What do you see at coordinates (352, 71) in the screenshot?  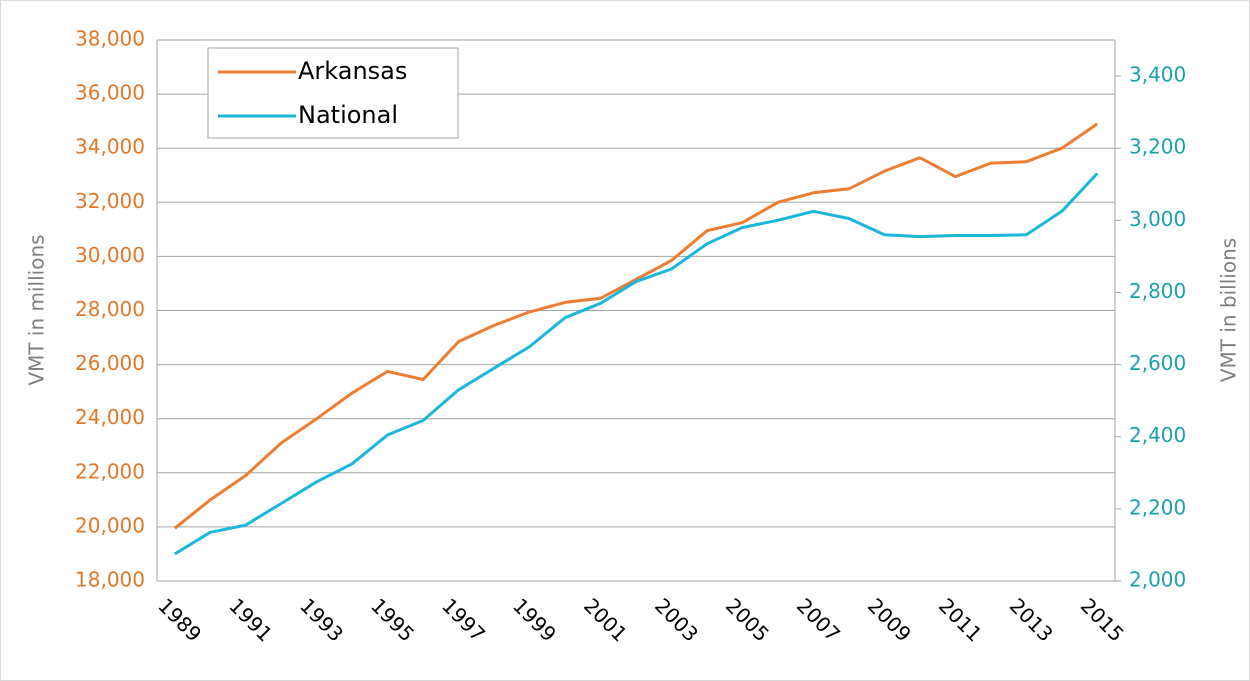 I see `legend-label: Arkansas` at bounding box center [352, 71].